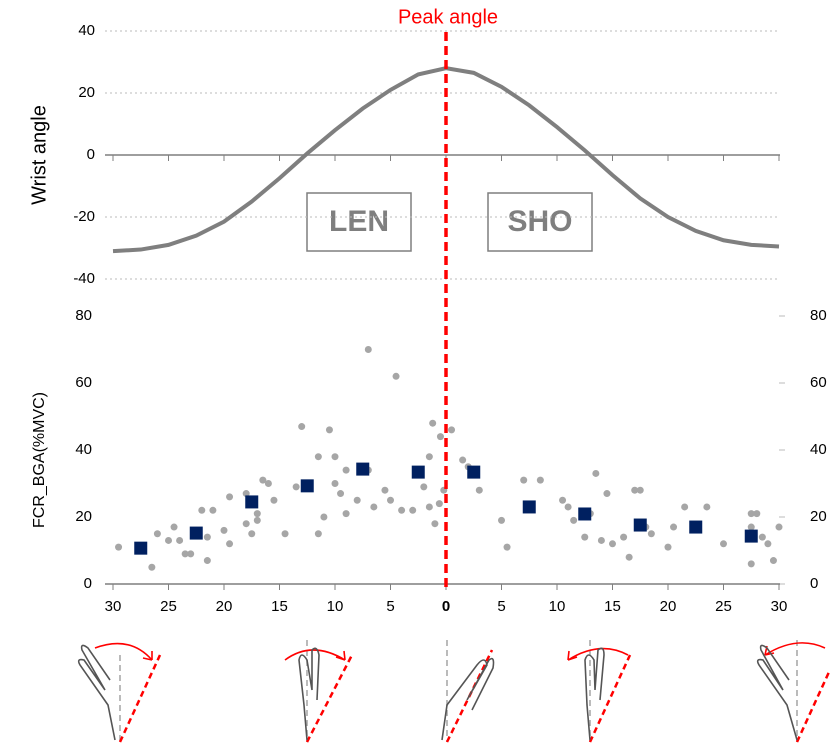 This screenshot has width=834, height=751. I want to click on y2-tick-label: 60, so click(818, 382).